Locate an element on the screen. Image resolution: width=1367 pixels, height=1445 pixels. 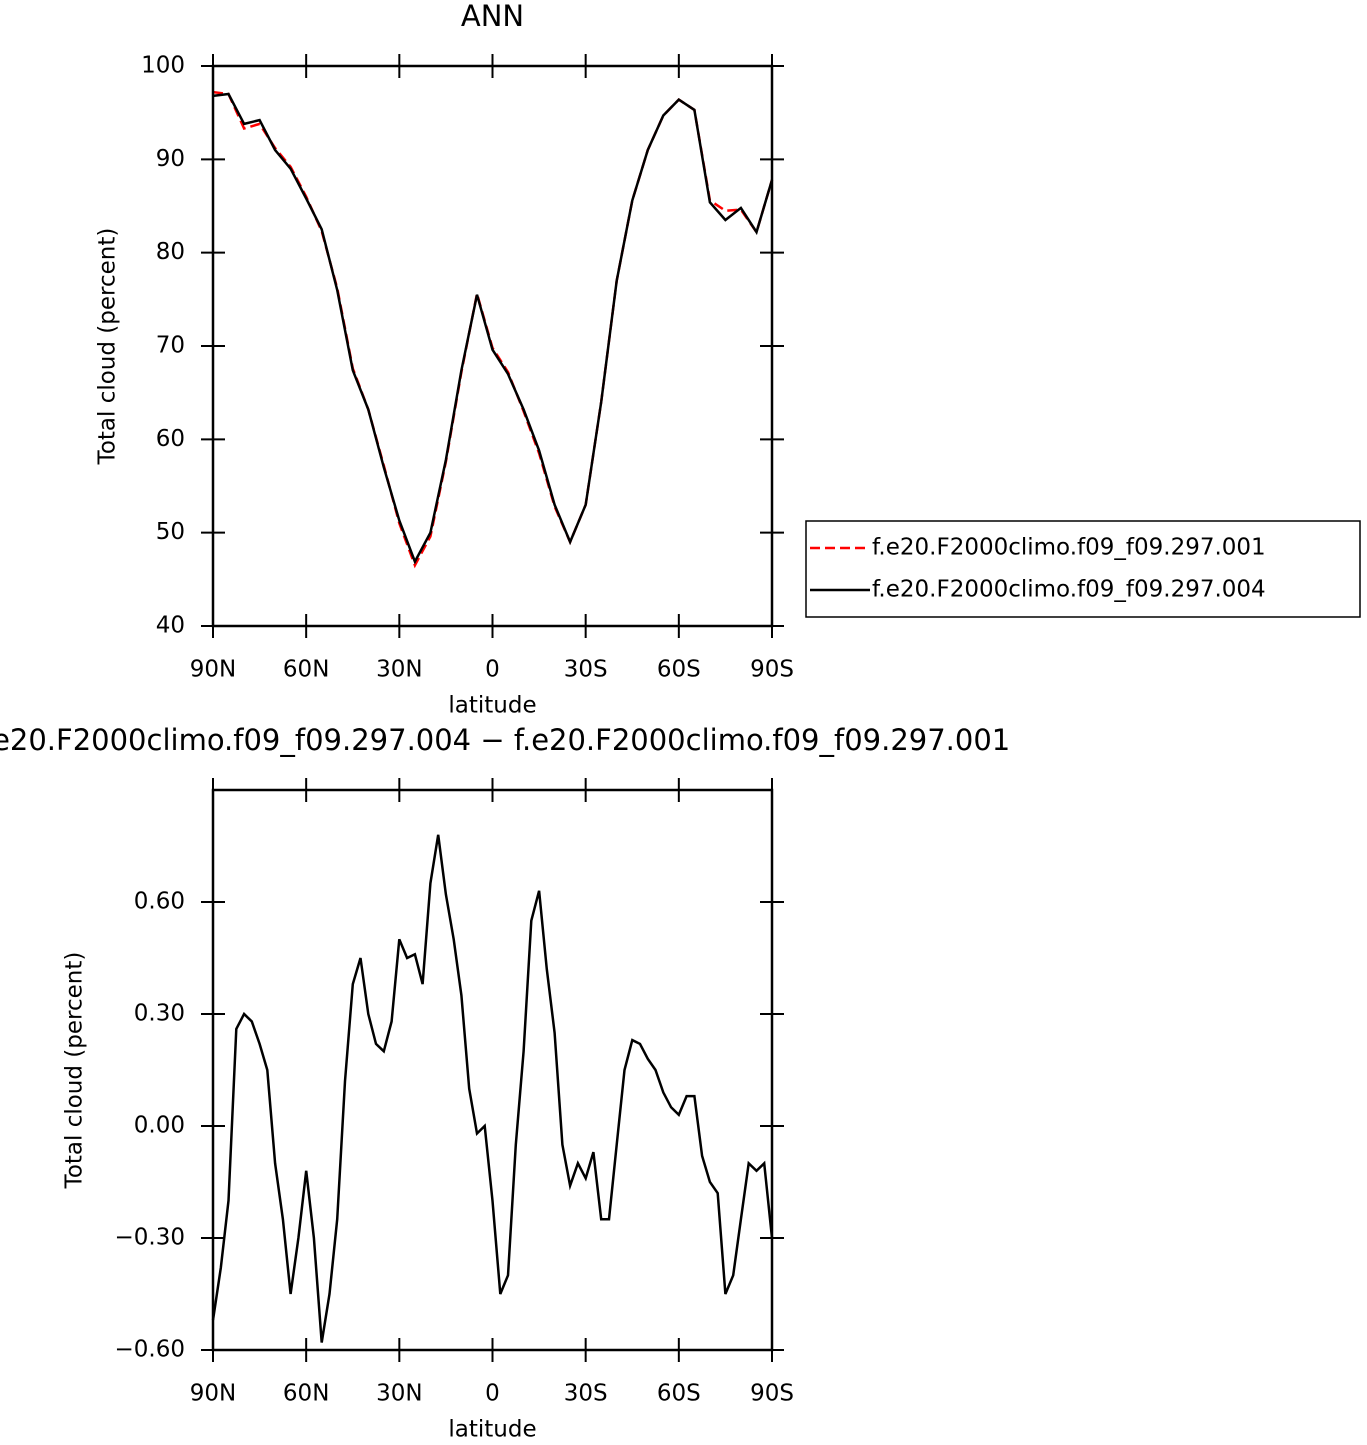
y-tick-label: 60 is located at coordinates (170, 439).